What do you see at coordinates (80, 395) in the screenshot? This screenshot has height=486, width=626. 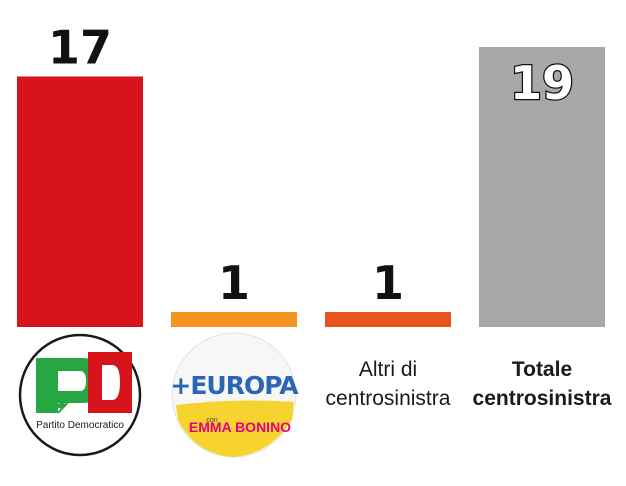 I see `pd-logo: Partito Democratico` at bounding box center [80, 395].